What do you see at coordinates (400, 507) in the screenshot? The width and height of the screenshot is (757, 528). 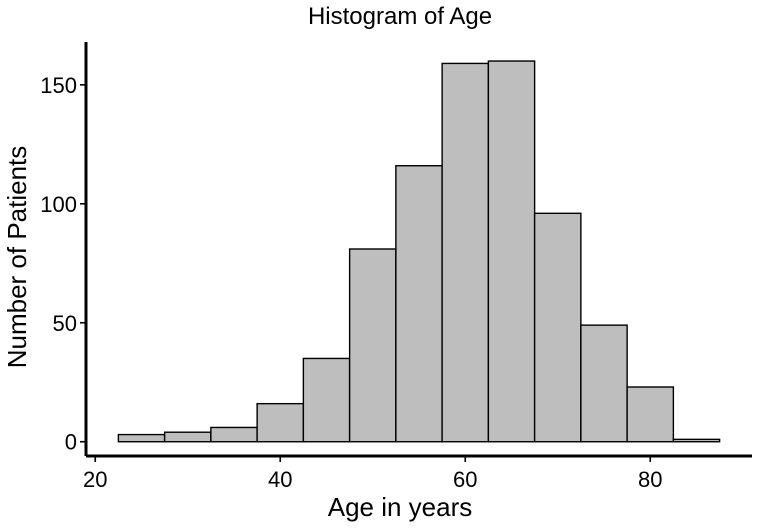 I see `x-axis-title: Age in years` at bounding box center [400, 507].